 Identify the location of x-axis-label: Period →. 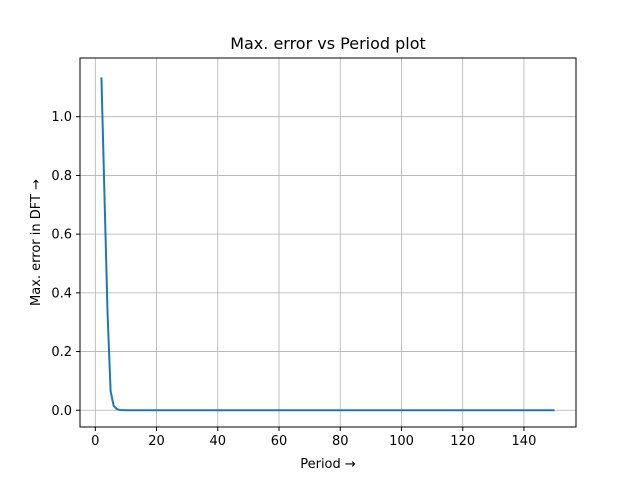
(328, 464).